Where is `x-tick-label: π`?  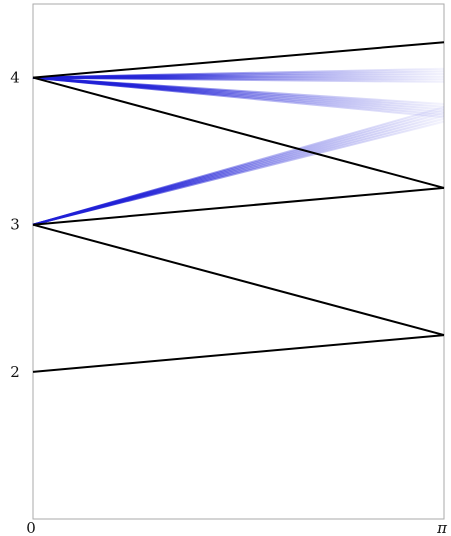
x-tick-label: π is located at coordinates (442, 527).